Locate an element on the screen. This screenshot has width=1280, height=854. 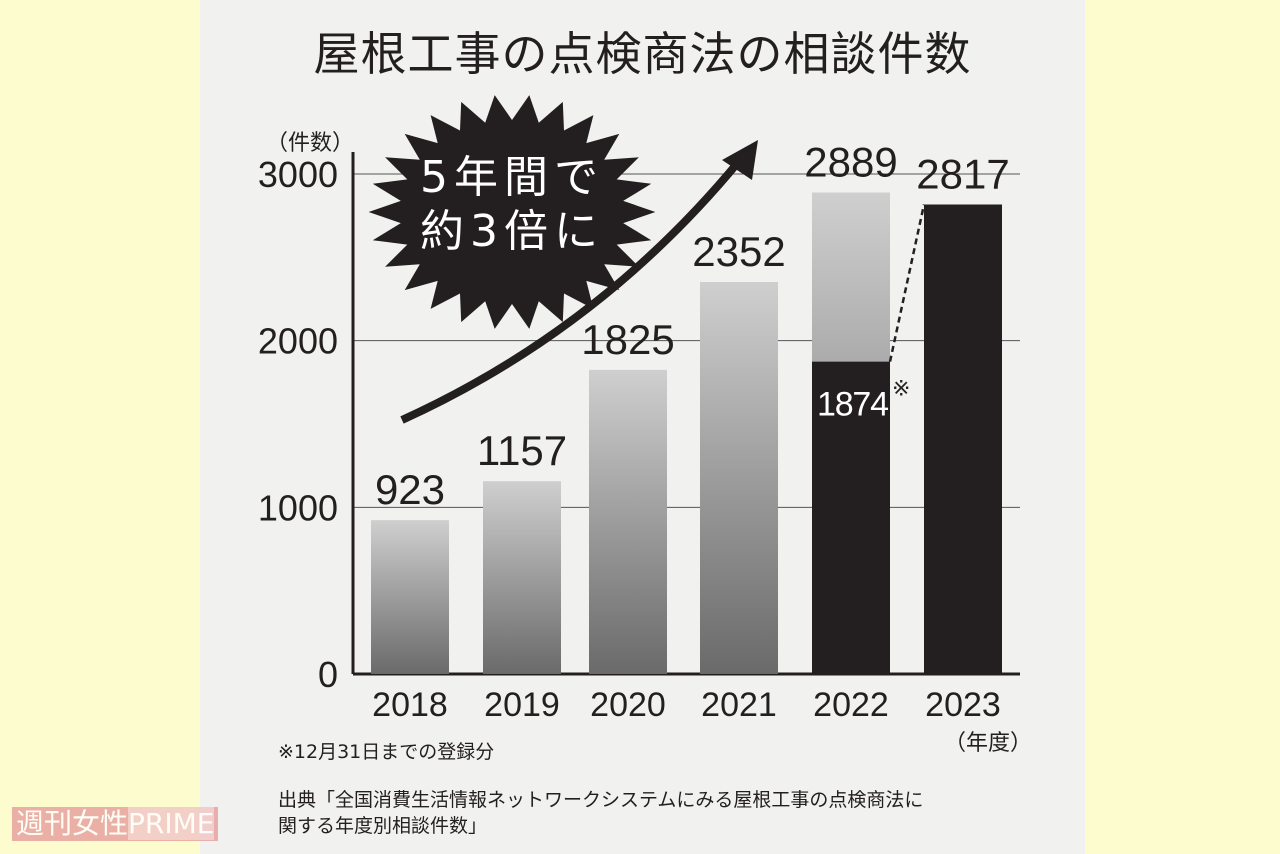
value-label-2018: 923 is located at coordinates (410, 489).